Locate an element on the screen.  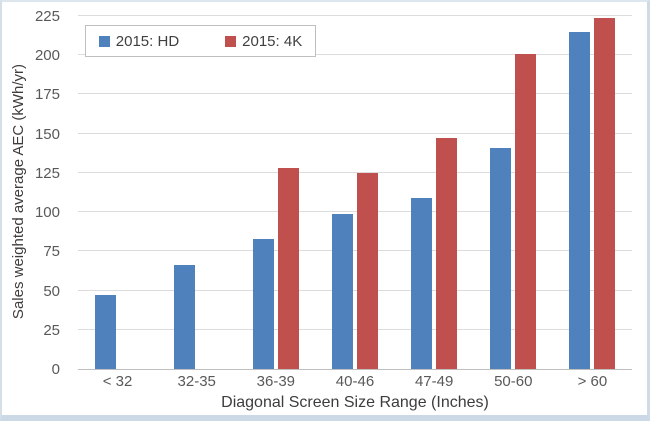
y-tick-label-175: 175 is located at coordinates (47, 95).